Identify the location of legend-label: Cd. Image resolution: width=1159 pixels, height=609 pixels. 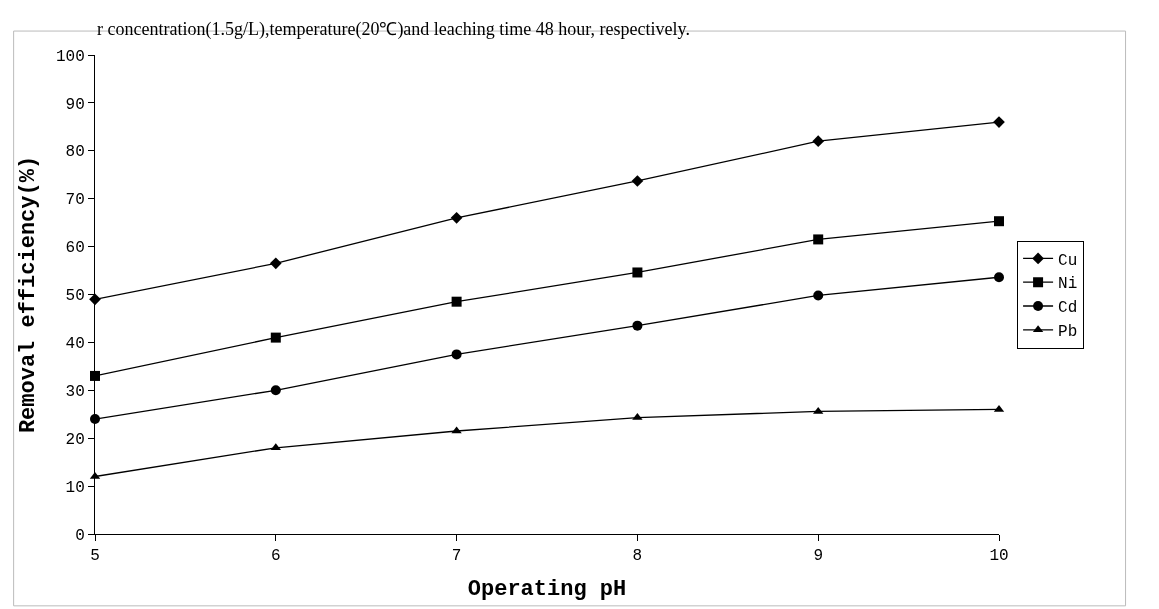
(1068, 308).